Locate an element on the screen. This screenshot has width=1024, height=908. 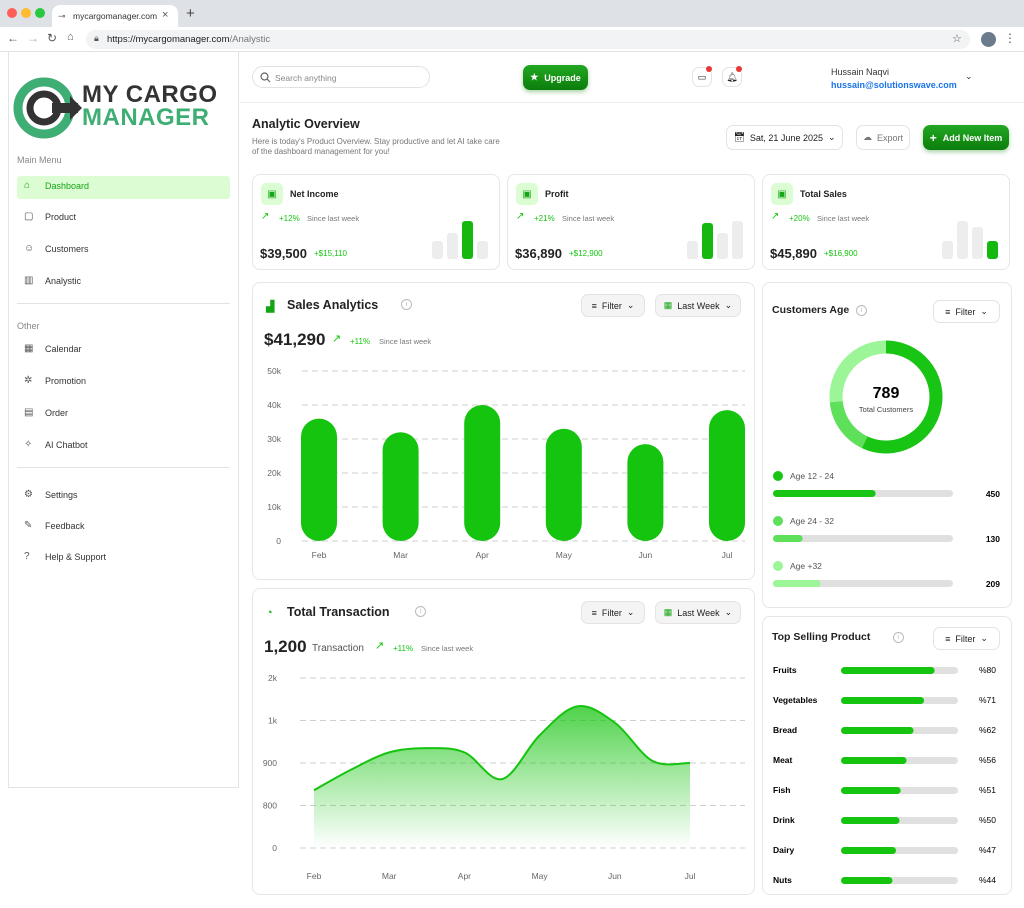
url-host: https://mycargomanager.com is located at coordinates (168, 39).